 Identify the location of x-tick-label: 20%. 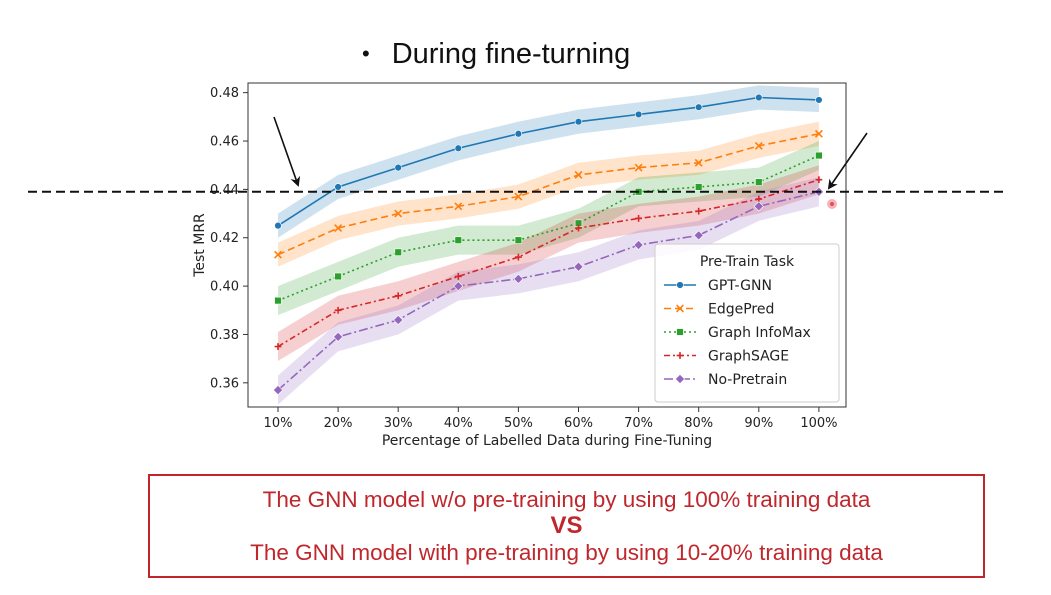
(338, 423).